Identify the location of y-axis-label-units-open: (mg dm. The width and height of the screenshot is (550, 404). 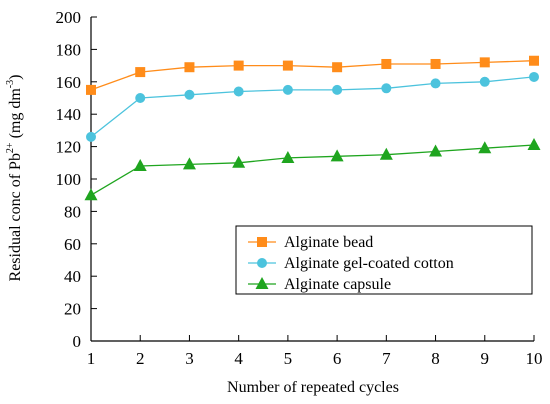
(15, 115).